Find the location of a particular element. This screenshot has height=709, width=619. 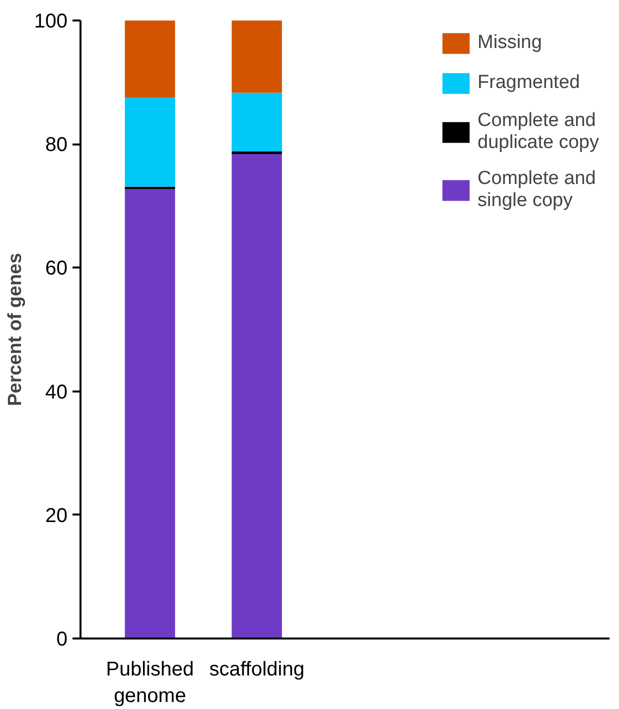

x-tick-label: Published genome is located at coordinates (150, 682).